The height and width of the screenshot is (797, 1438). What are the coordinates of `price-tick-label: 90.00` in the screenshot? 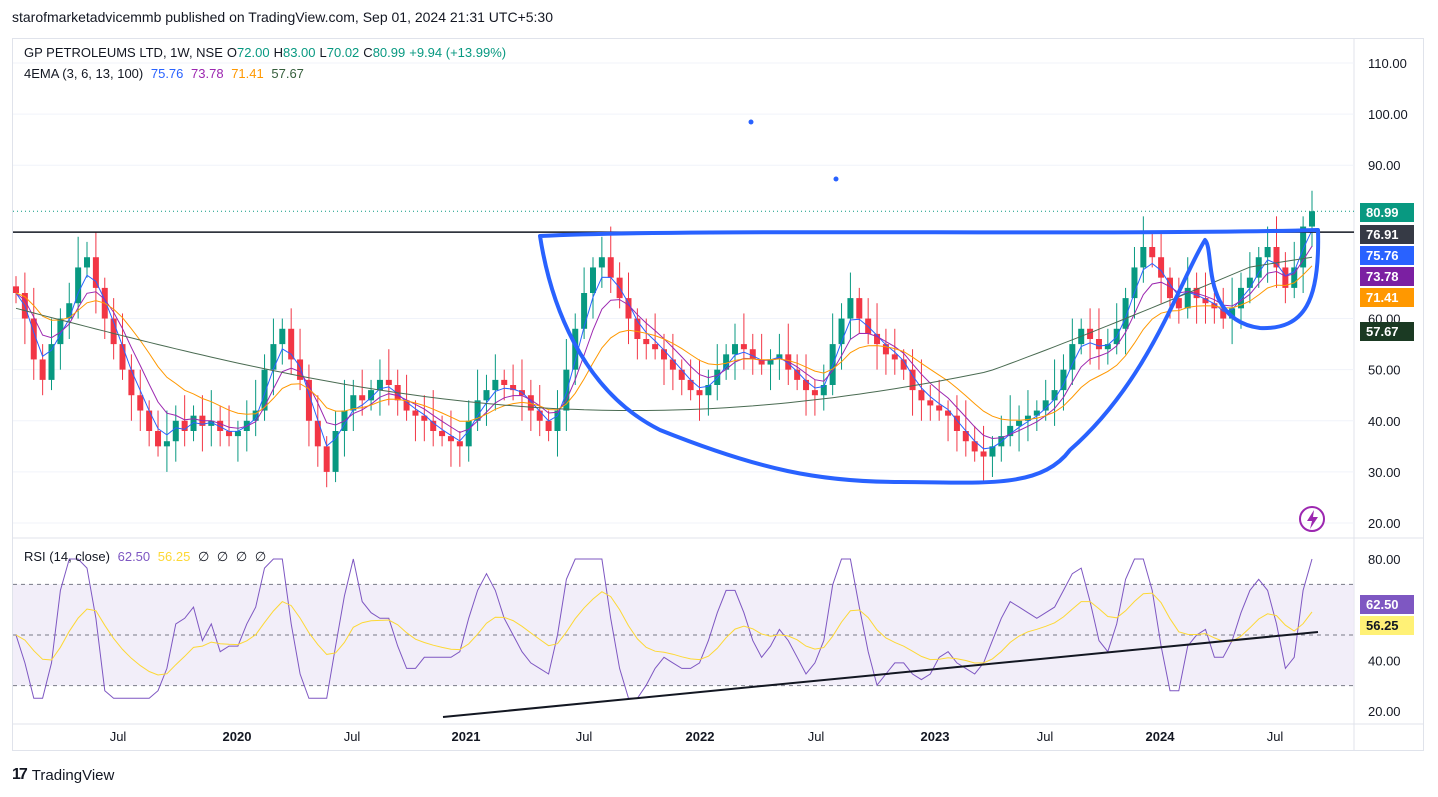 It's located at (1384, 165).